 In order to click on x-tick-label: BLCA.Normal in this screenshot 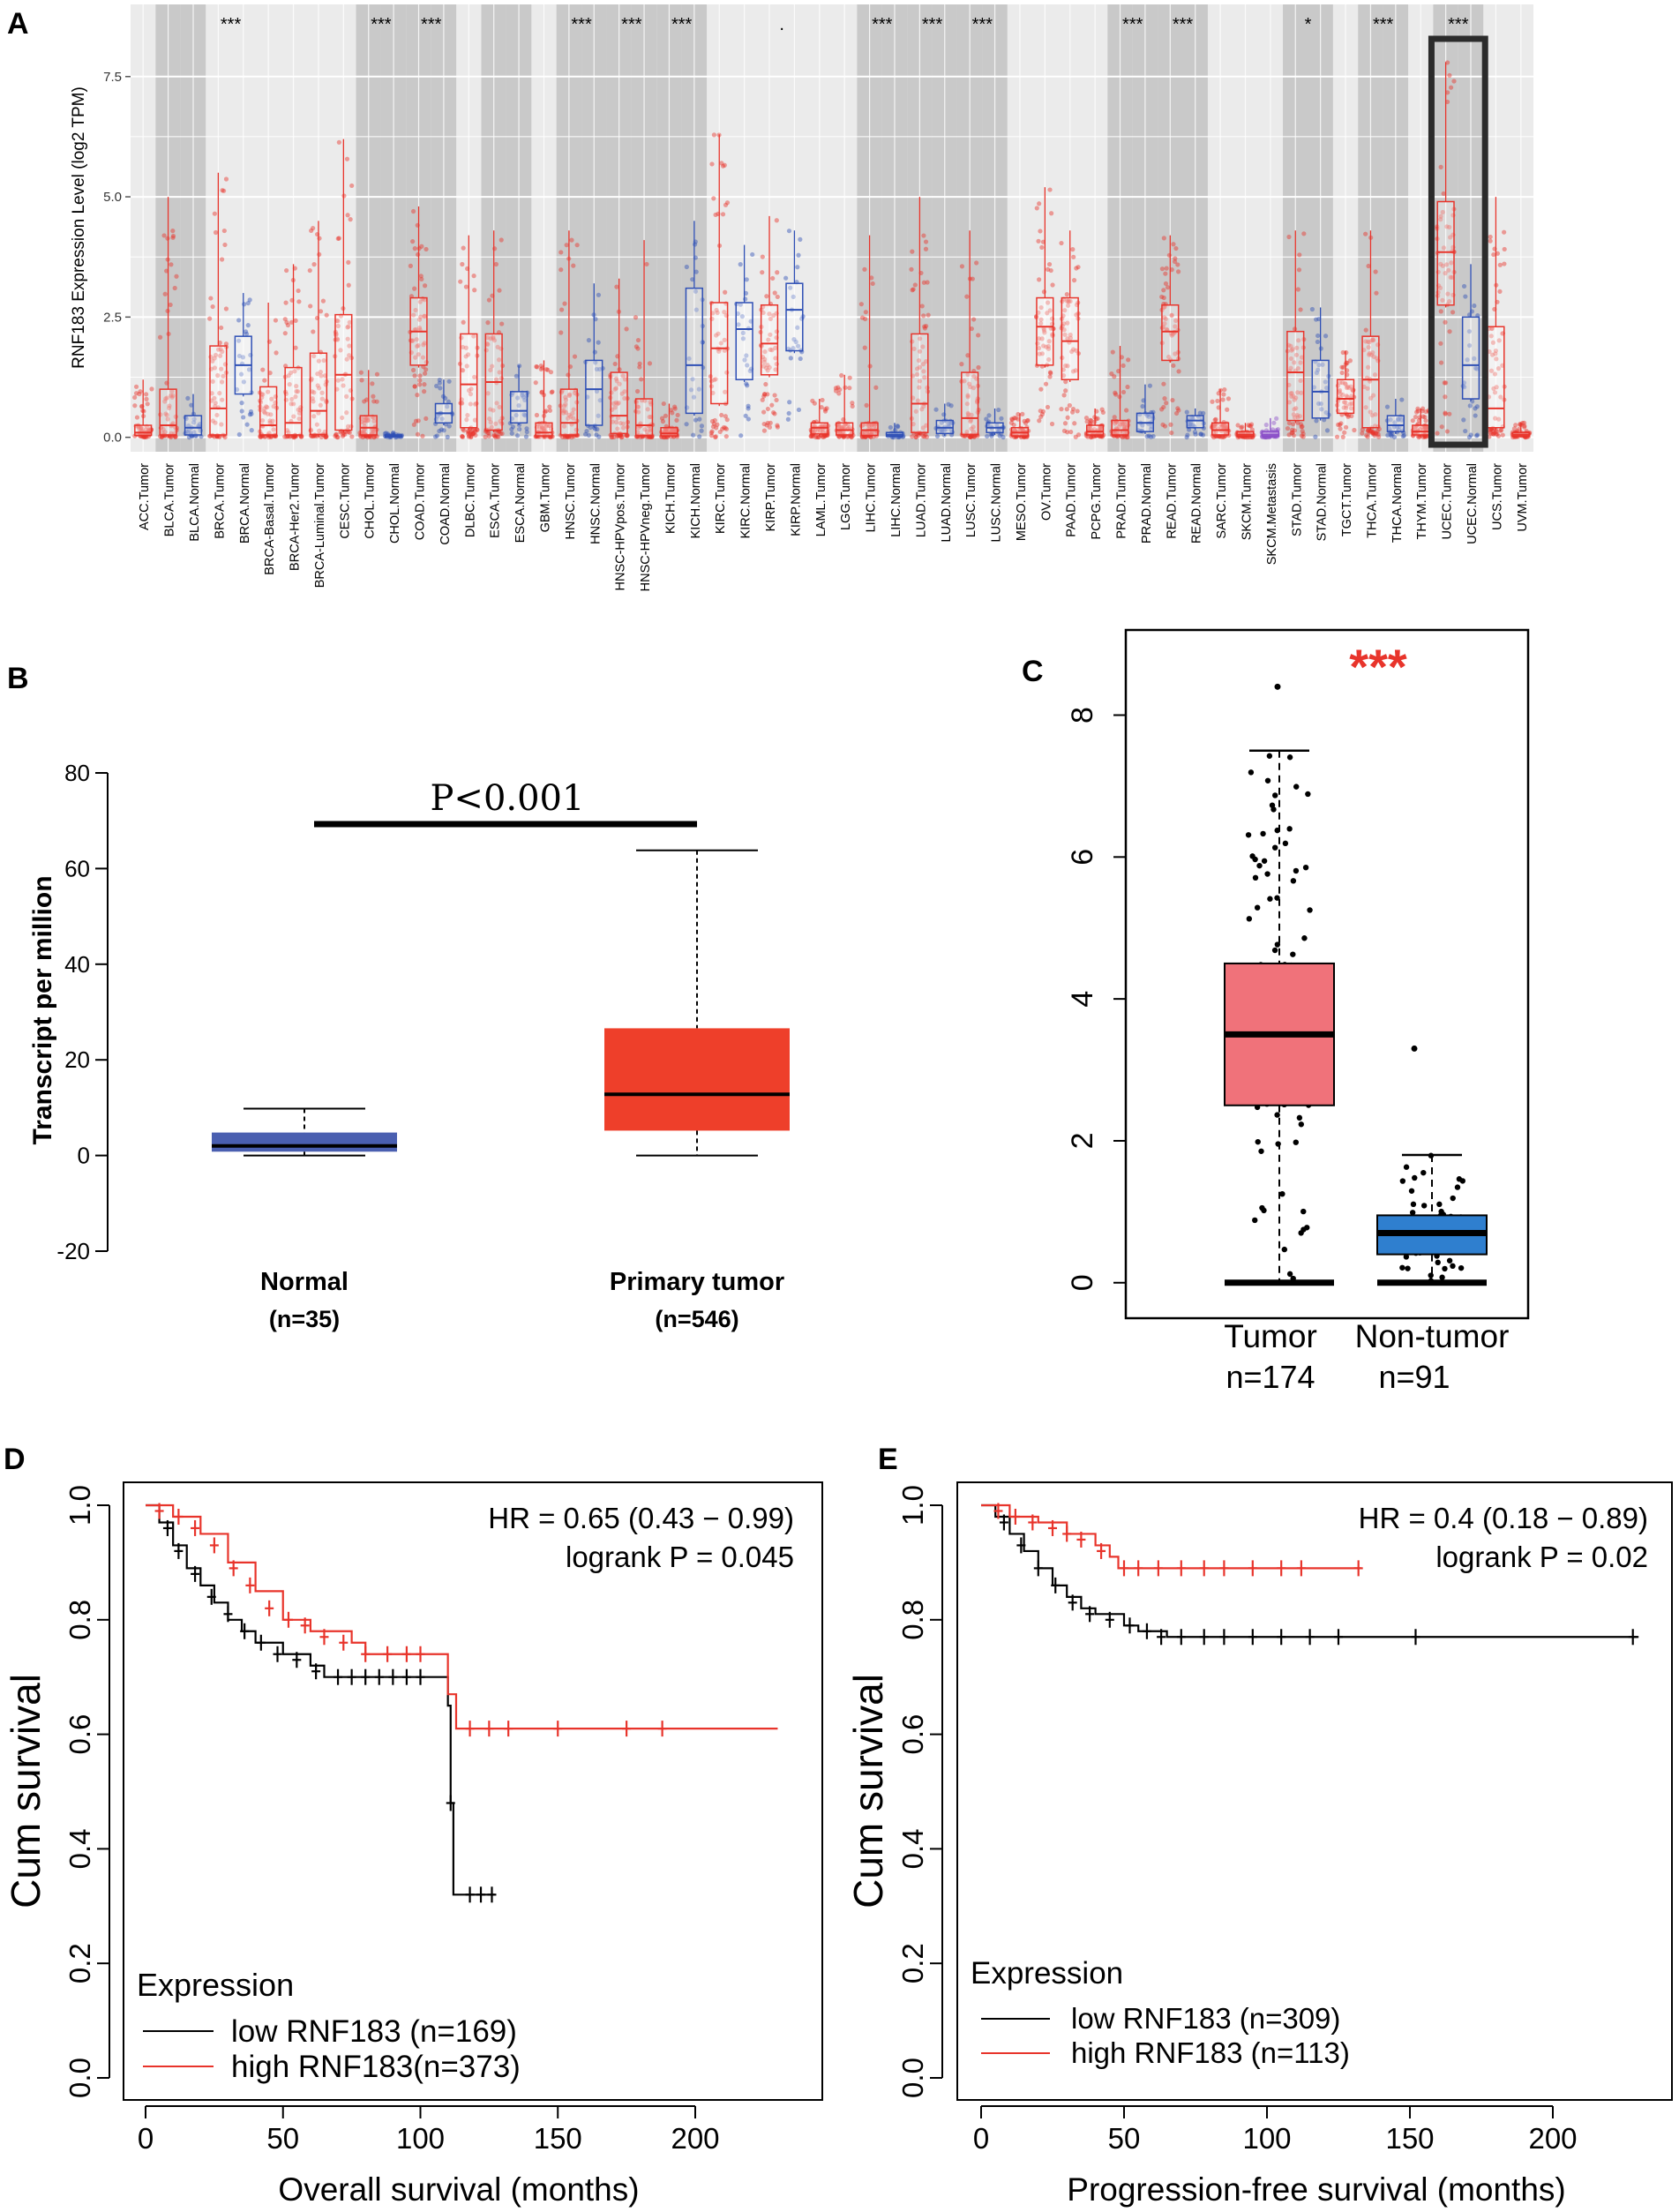, I will do `click(195, 503)`.